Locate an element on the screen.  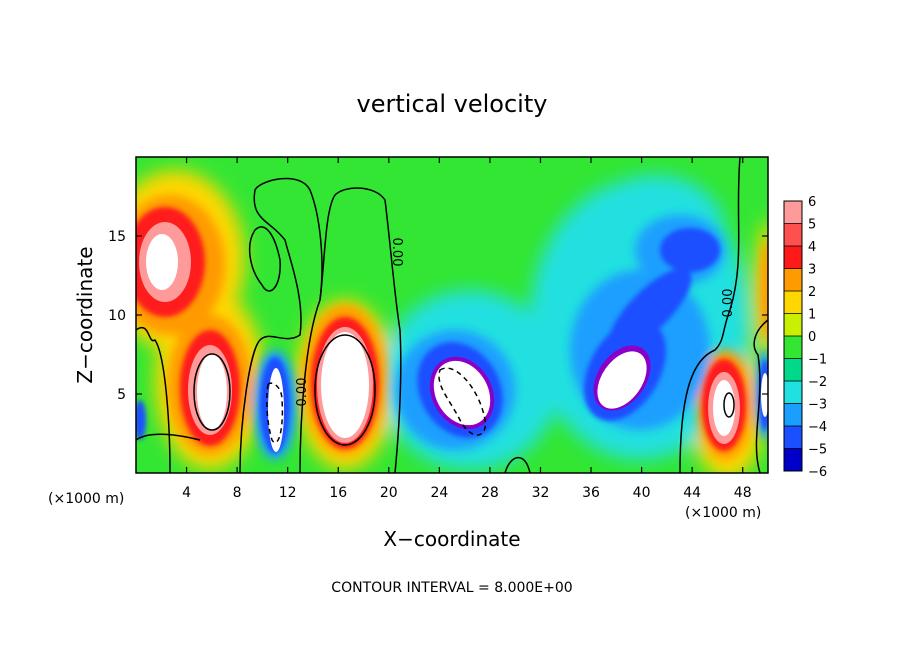
colorbar-label: −6 is located at coordinates (817, 472).